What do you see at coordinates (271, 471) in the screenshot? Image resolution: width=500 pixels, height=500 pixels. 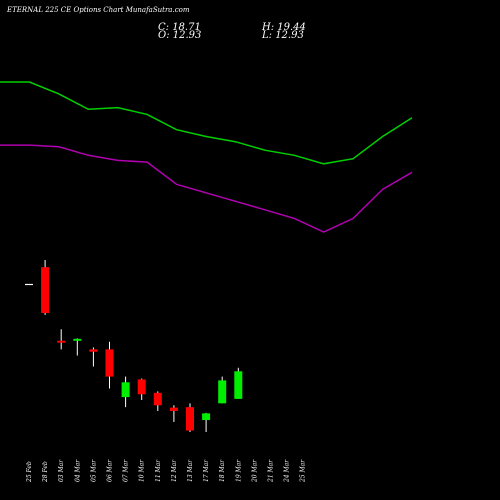 I see `x-tick-label: 21 Mar` at bounding box center [271, 471].